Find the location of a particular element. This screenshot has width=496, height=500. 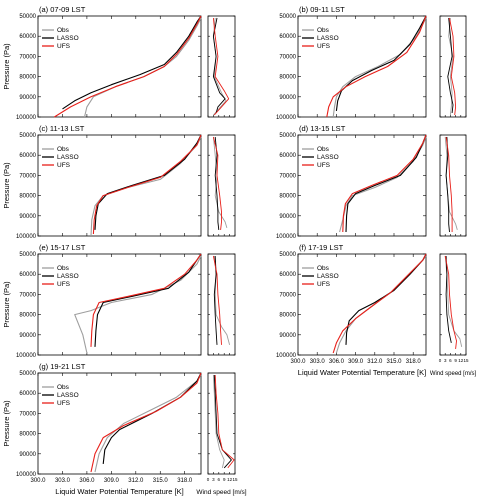

x-tick-label: 315.0 is located at coordinates (161, 481).